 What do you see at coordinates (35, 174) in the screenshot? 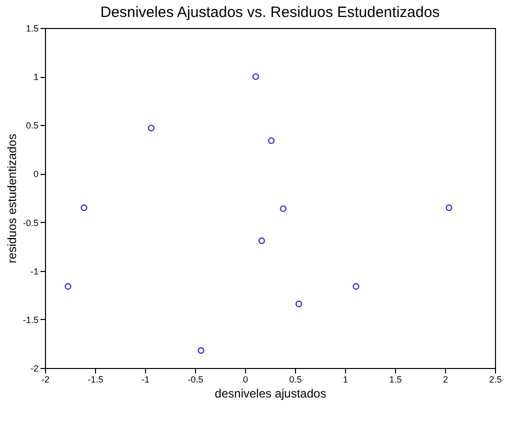
I see `y-tick-label: 0` at bounding box center [35, 174].